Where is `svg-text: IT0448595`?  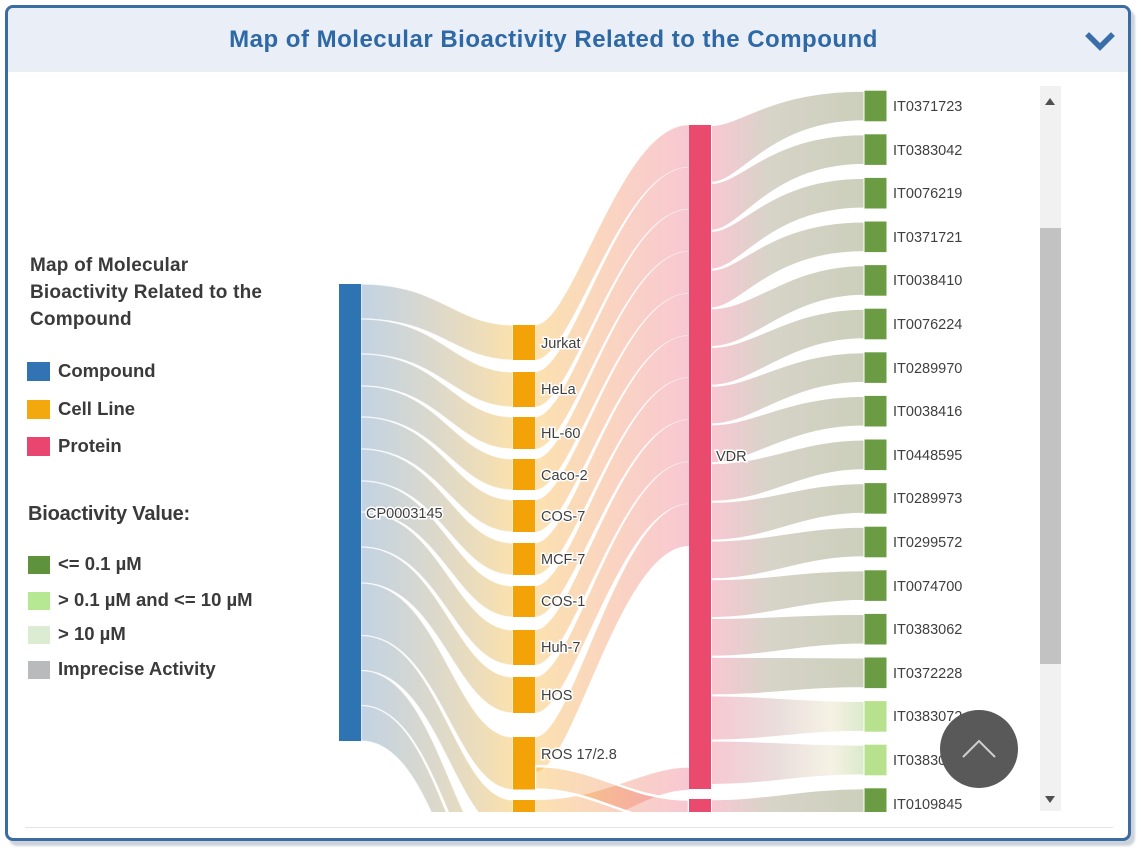
svg-text: IT0448595 is located at coordinates (927, 456).